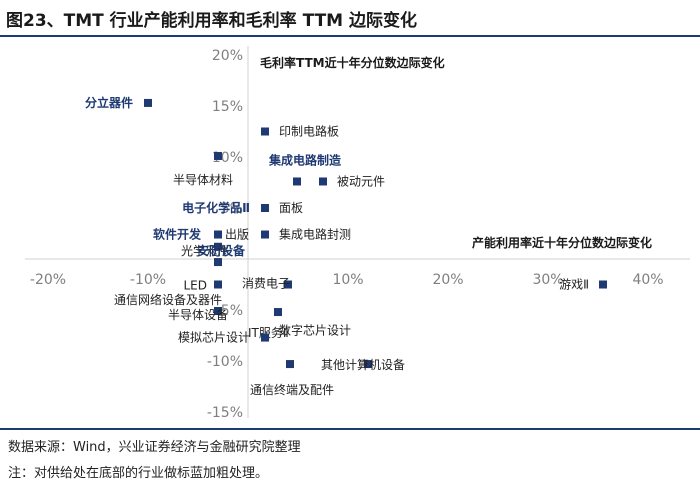 This screenshot has height=491, width=700. Describe the element at coordinates (205, 250) in the screenshot. I see `point-label: 光学元件` at that location.